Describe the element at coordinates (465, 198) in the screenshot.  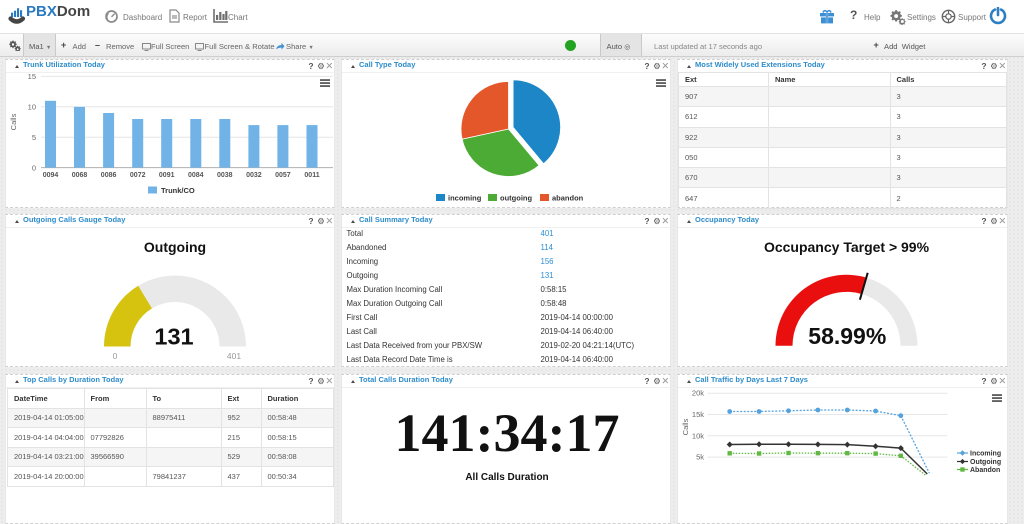
I see `svg-text: incoming` at that location.